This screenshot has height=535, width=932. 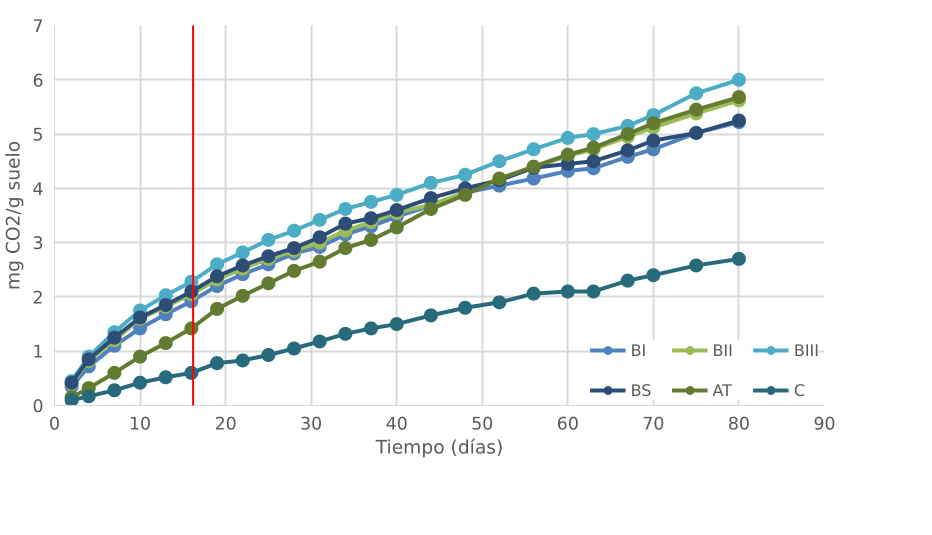 What do you see at coordinates (806, 350) in the screenshot?
I see `legend-label: BIII` at bounding box center [806, 350].